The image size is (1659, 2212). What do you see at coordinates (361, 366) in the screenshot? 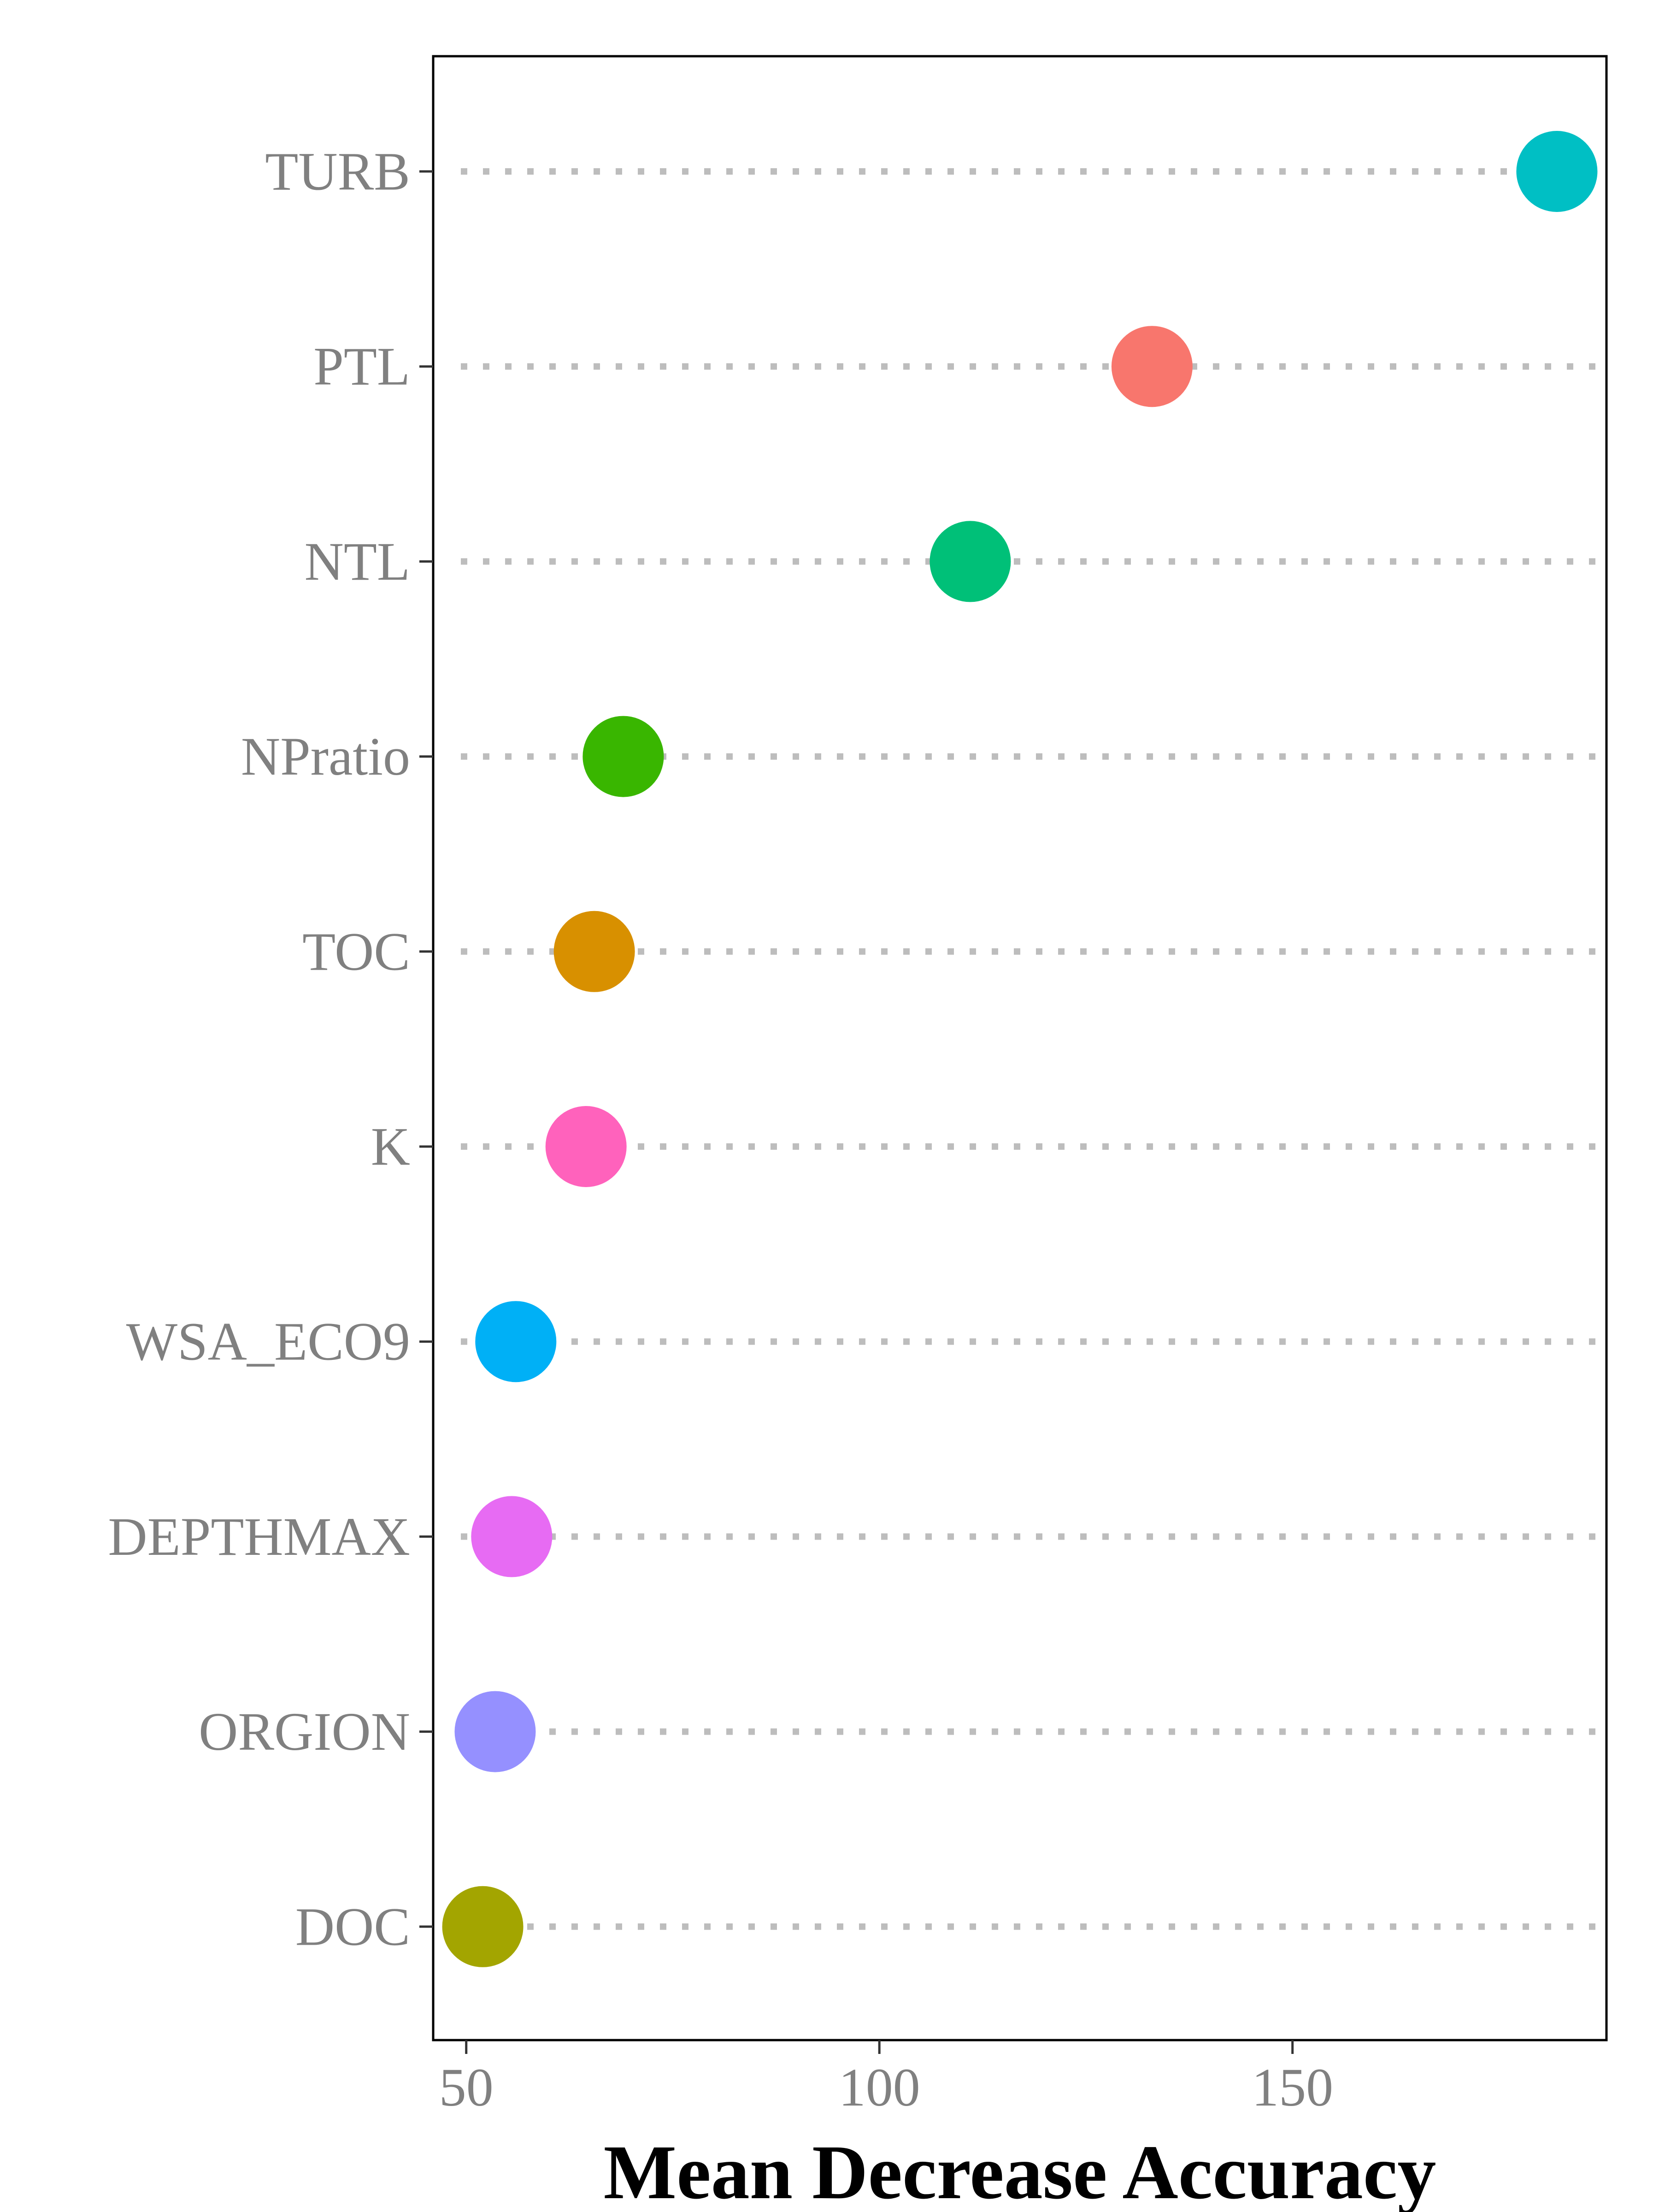
I see `y-tick-label: PTL` at bounding box center [361, 366].